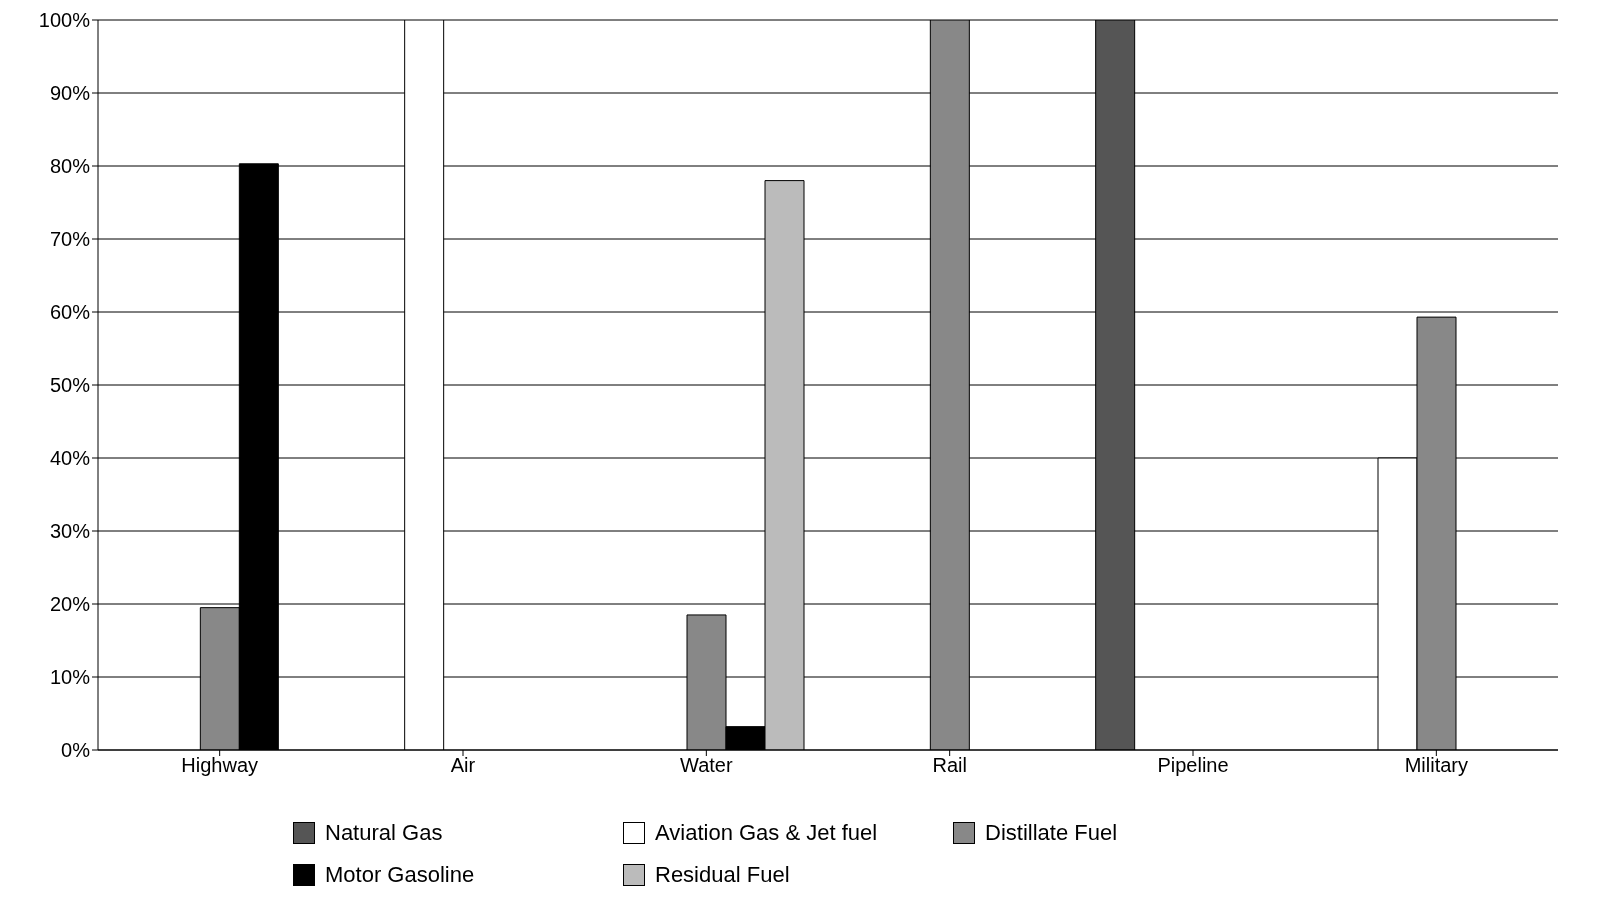  Describe the element at coordinates (70, 166) in the screenshot. I see `y-tick-label: 80%` at that location.